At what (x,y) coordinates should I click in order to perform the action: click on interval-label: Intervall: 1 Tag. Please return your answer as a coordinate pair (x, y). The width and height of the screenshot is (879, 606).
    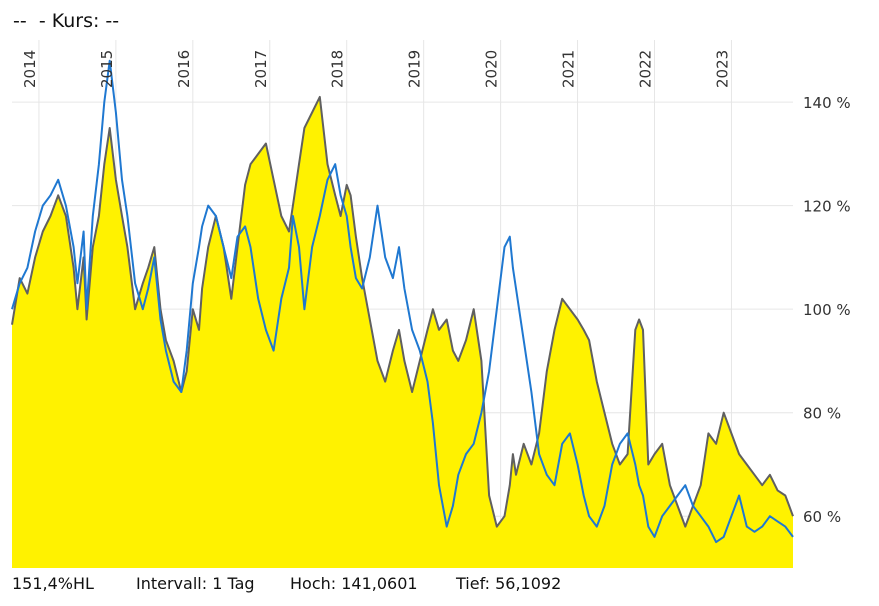
    Looking at the image, I should click on (195, 583).